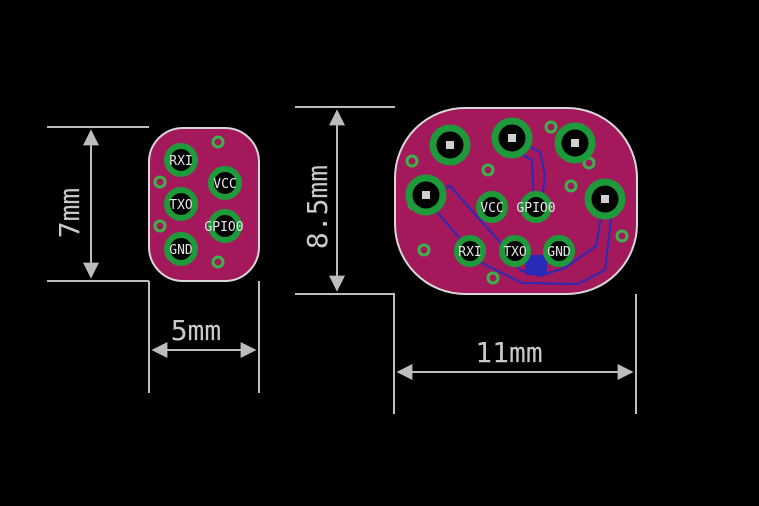  I want to click on pad-gnd, so click(181, 249).